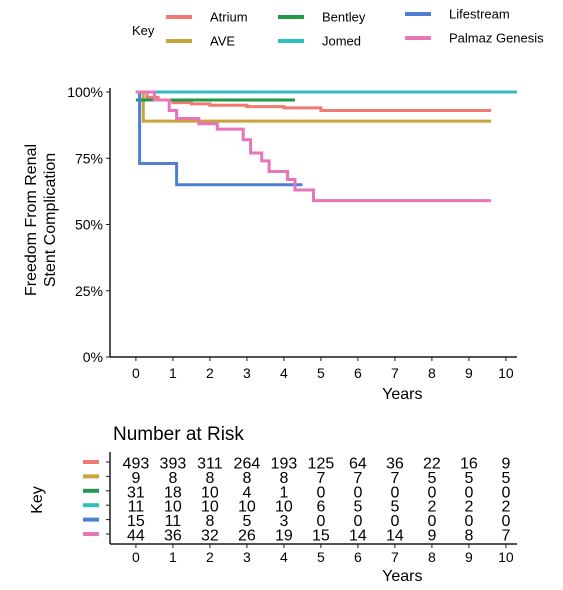 The width and height of the screenshot is (563, 590). What do you see at coordinates (93, 357) in the screenshot?
I see `y-tick-label-0: 0%` at bounding box center [93, 357].